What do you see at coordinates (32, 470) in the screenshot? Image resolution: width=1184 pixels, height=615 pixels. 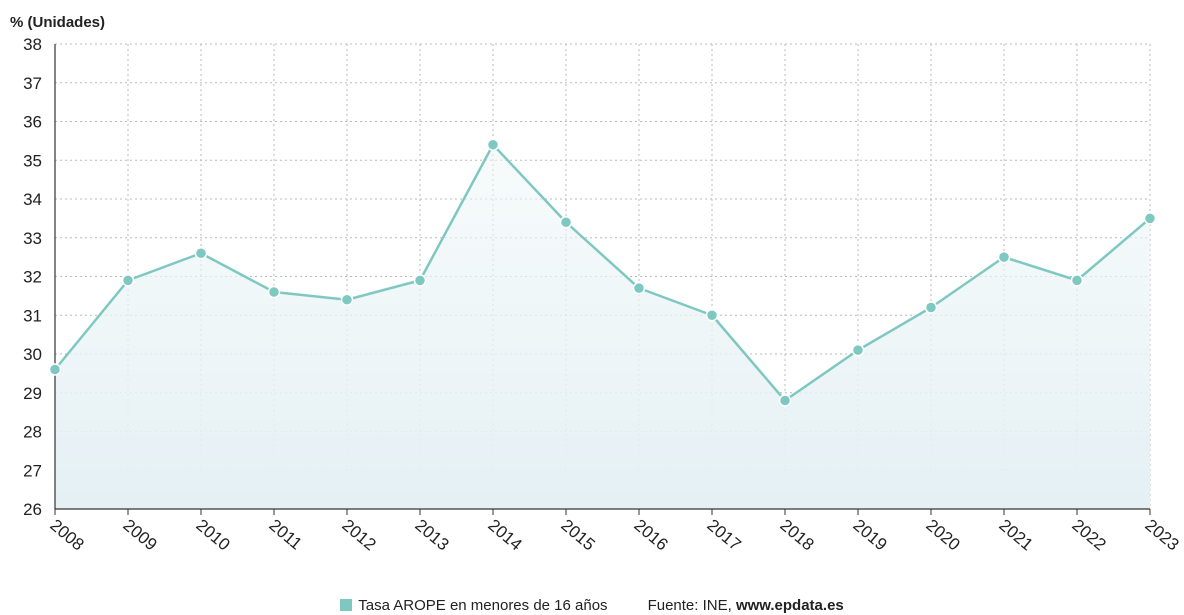 I see `y-tick-label: 27` at bounding box center [32, 470].